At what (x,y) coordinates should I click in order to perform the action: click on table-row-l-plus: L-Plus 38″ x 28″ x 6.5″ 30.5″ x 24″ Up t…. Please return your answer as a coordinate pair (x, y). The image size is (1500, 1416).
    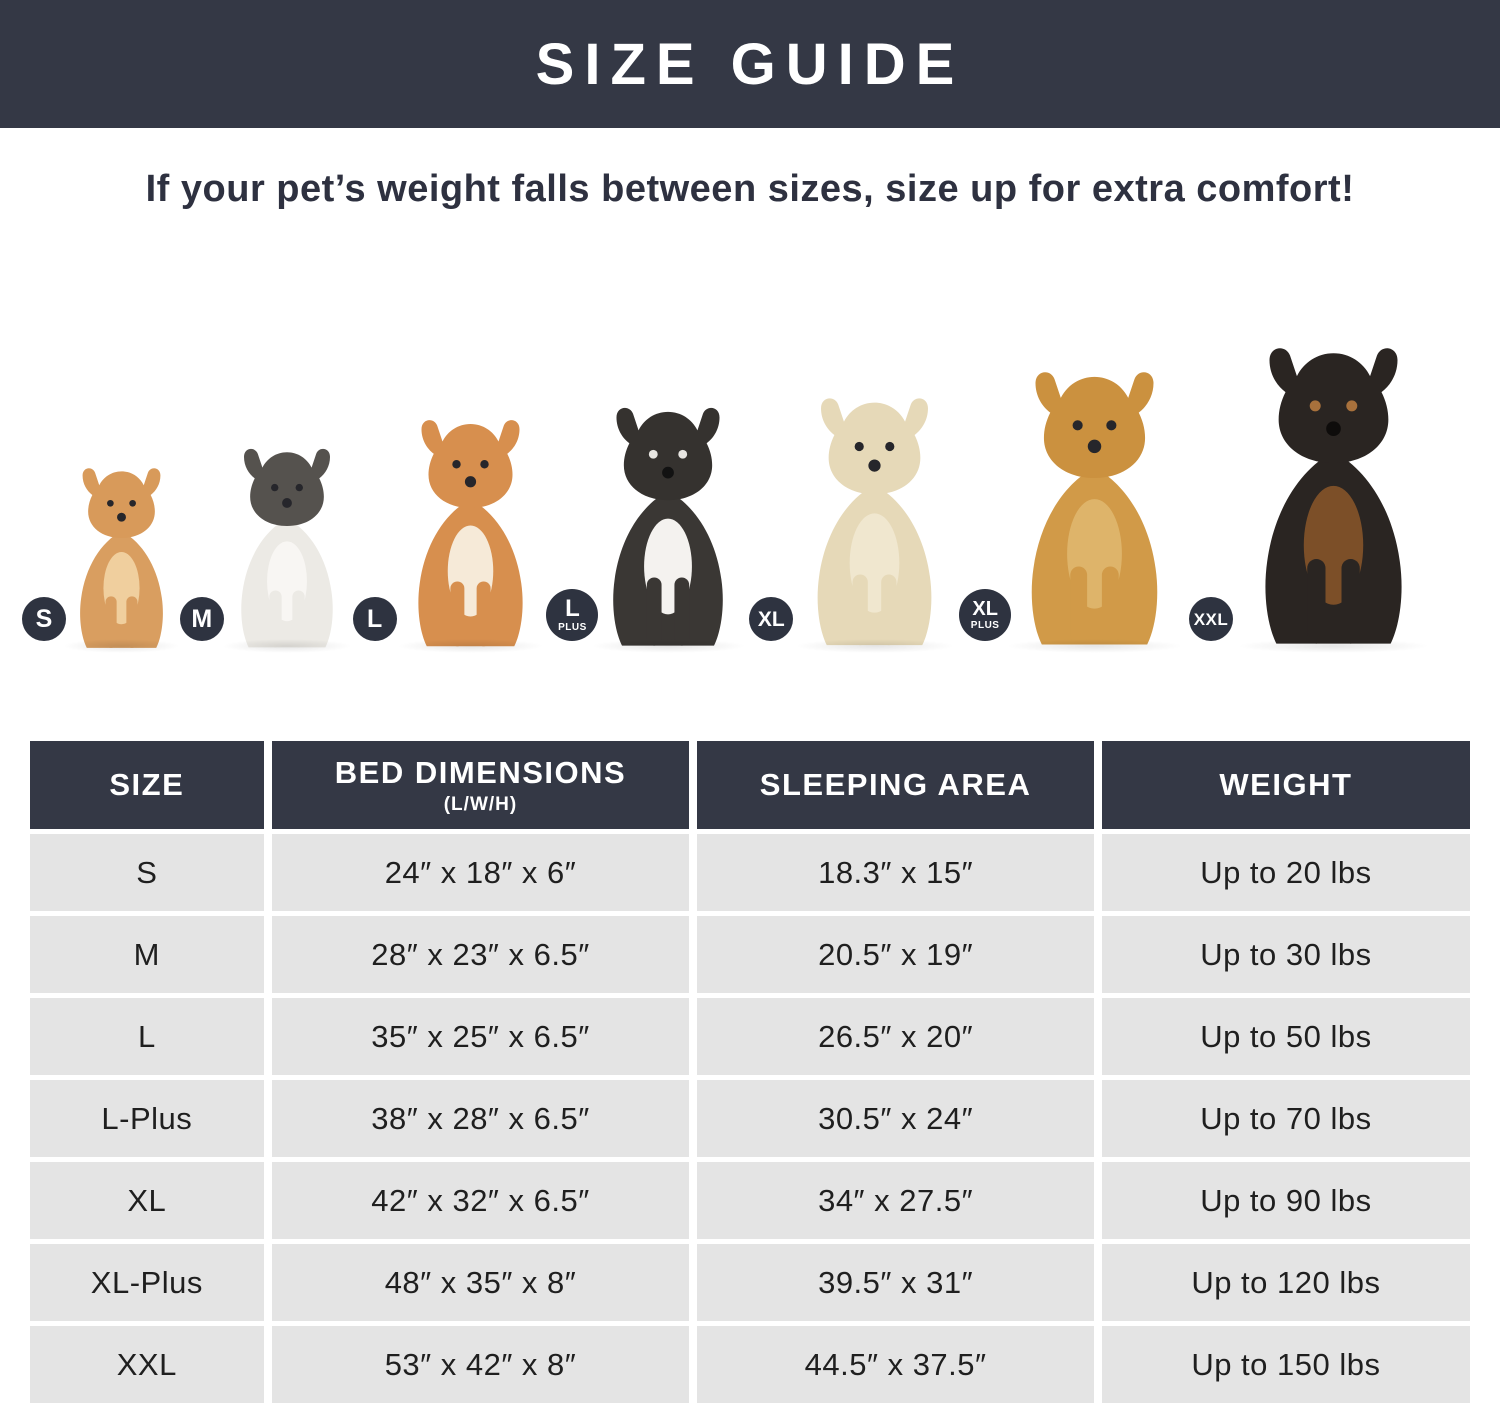
    Looking at the image, I should click on (750, 1118).